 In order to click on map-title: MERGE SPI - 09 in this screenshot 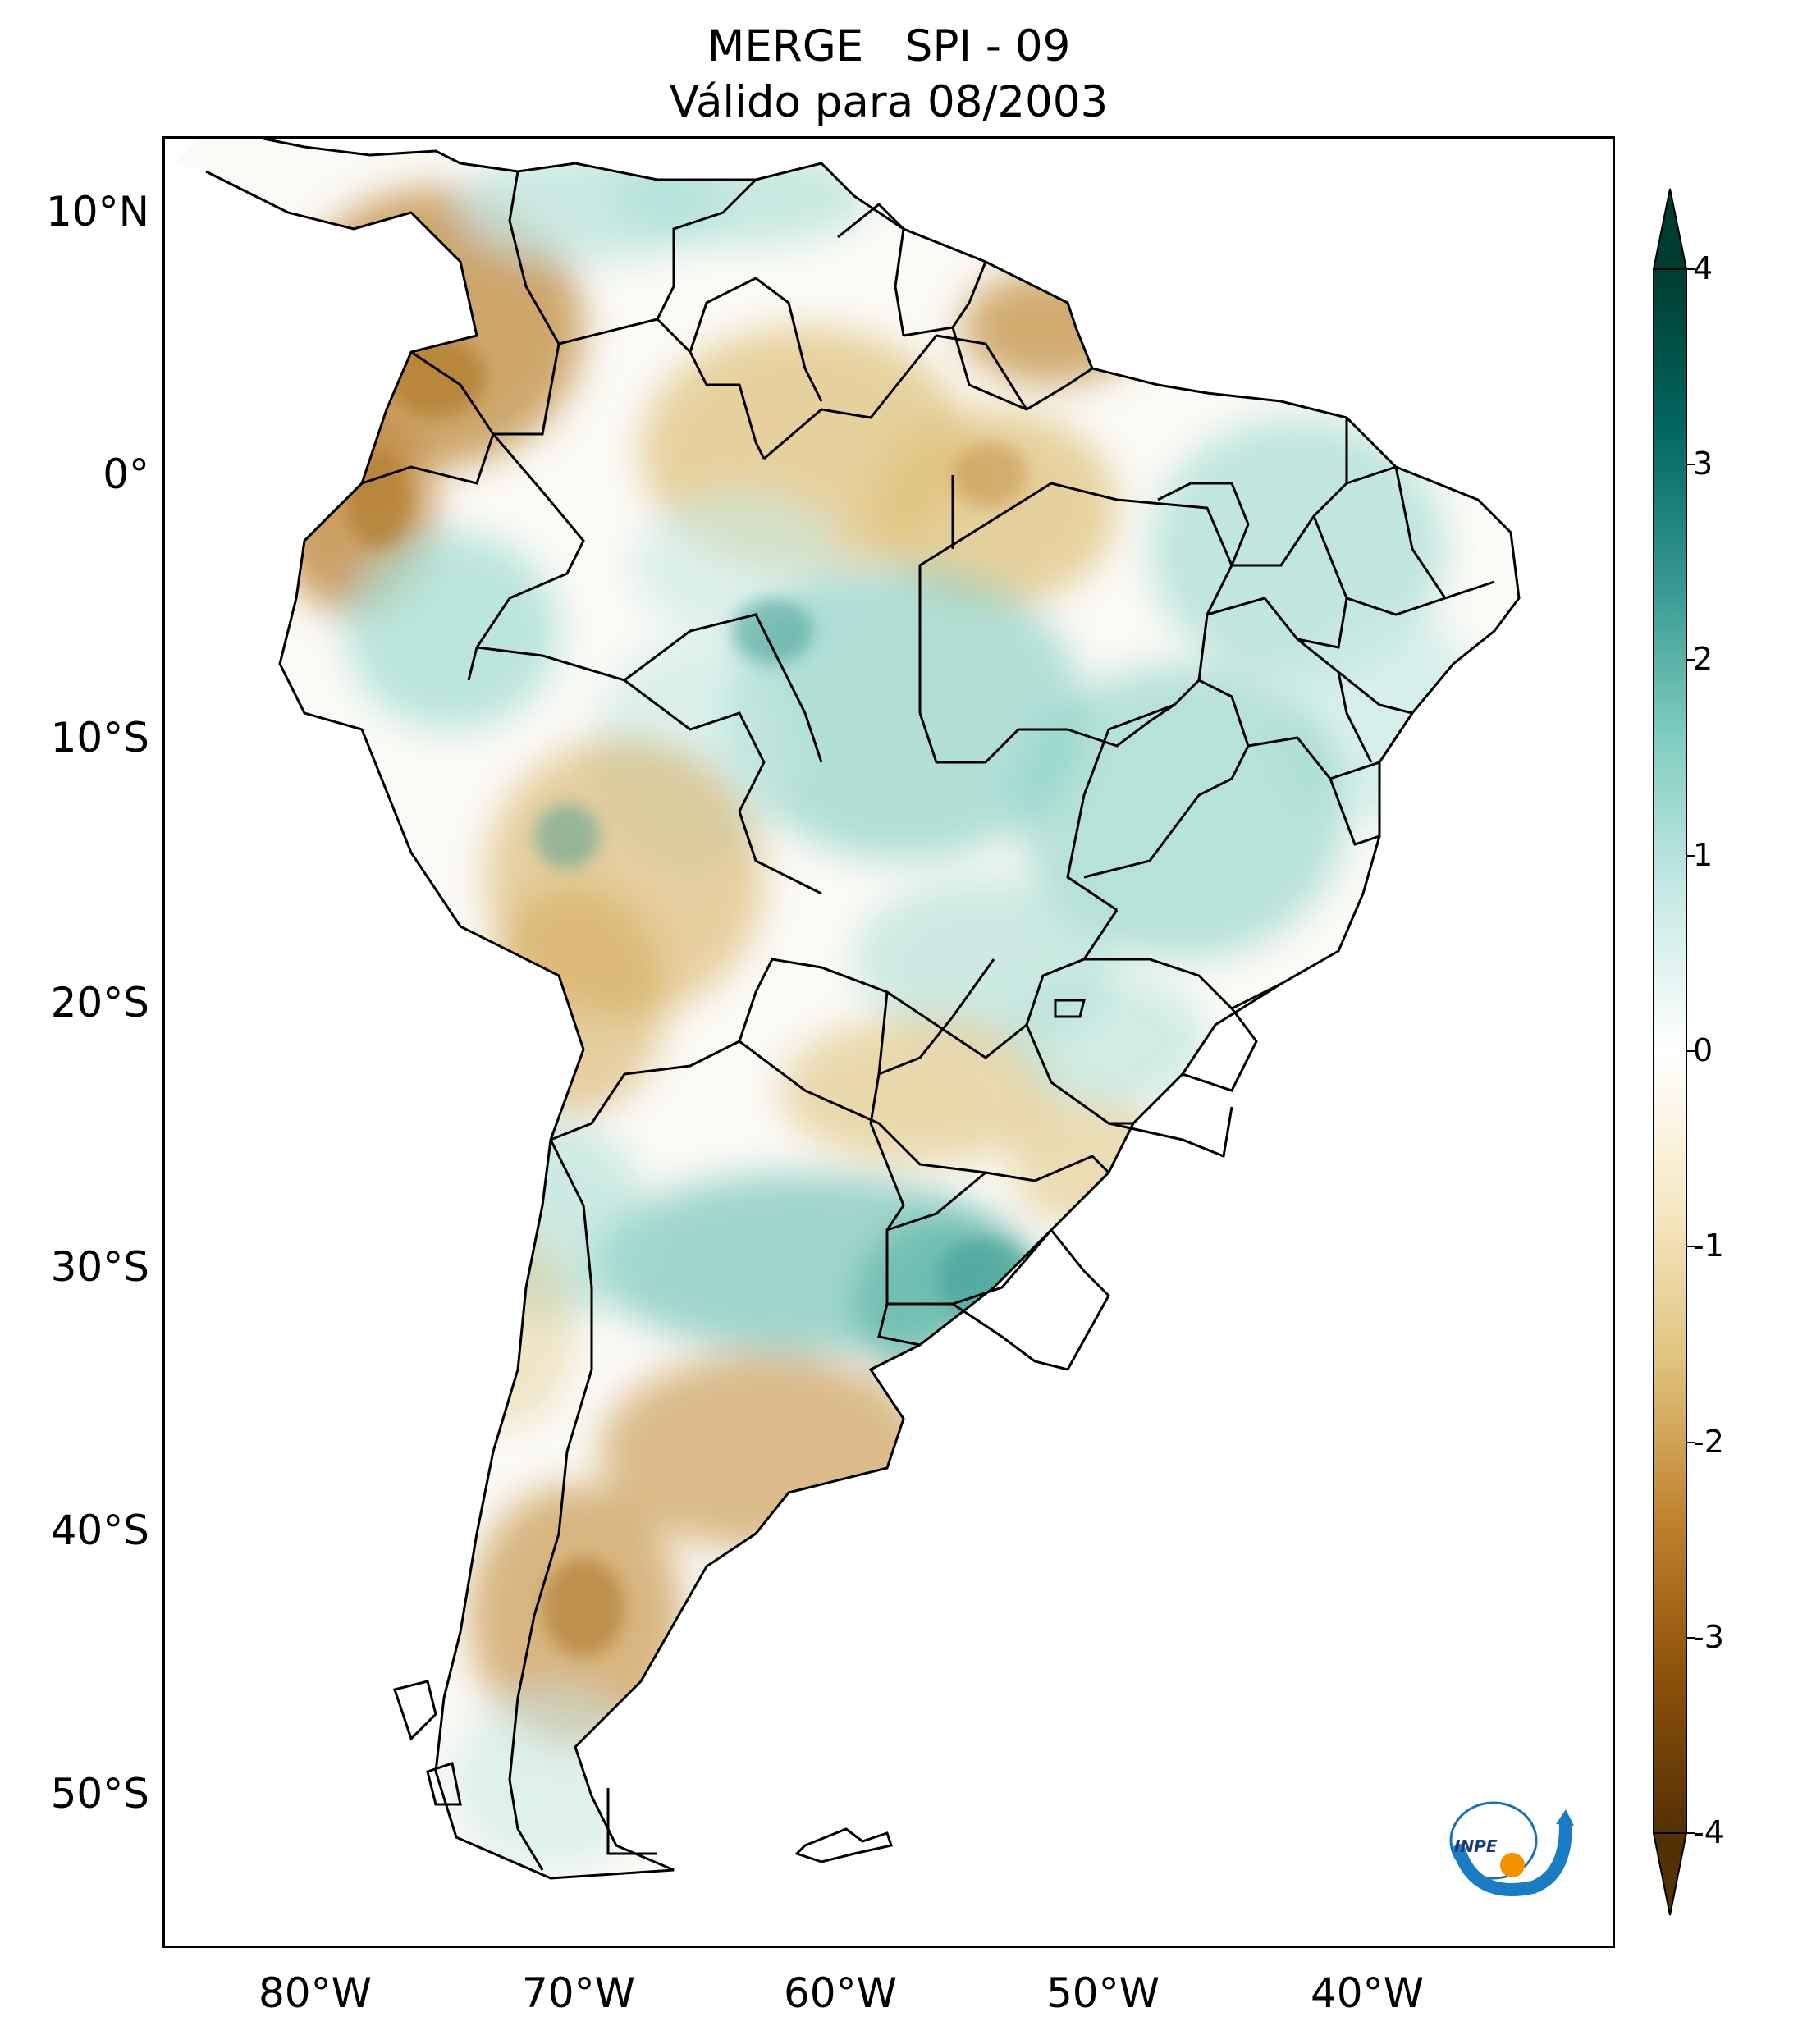, I will do `click(889, 46)`.